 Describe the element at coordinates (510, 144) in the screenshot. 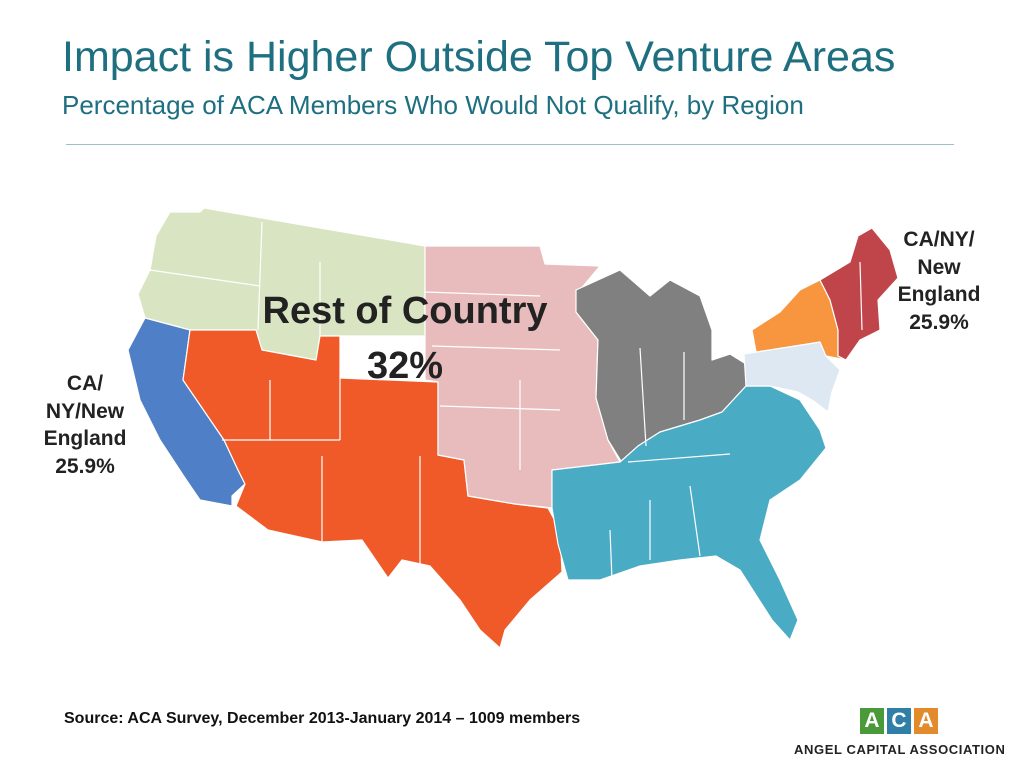

I see `title-divider` at that location.